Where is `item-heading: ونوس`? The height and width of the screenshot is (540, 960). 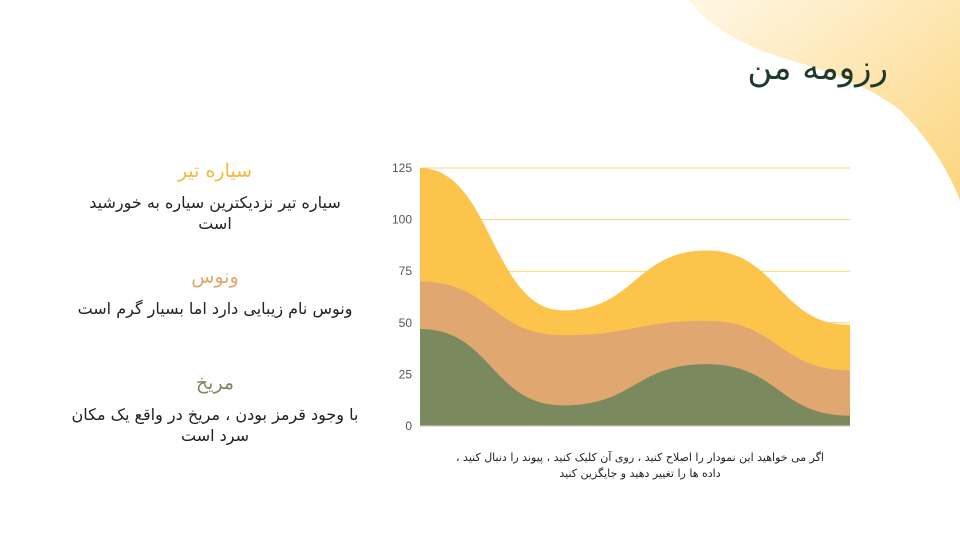 item-heading: ونوس is located at coordinates (215, 277).